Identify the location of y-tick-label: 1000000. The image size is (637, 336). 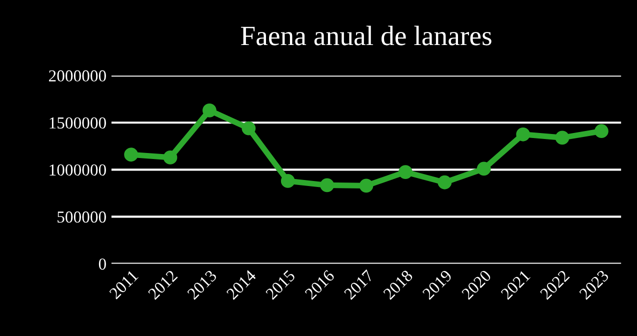
(78, 170).